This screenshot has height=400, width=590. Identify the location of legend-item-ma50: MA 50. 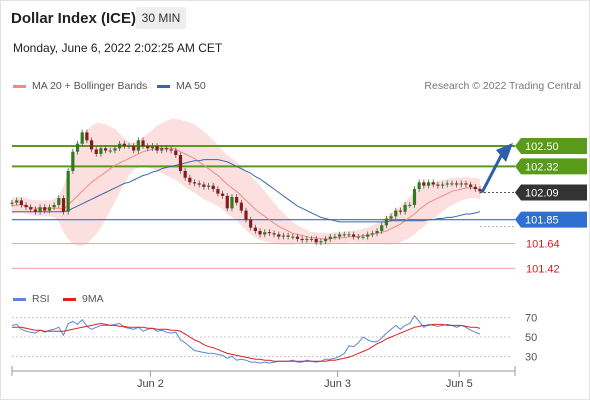
(181, 86).